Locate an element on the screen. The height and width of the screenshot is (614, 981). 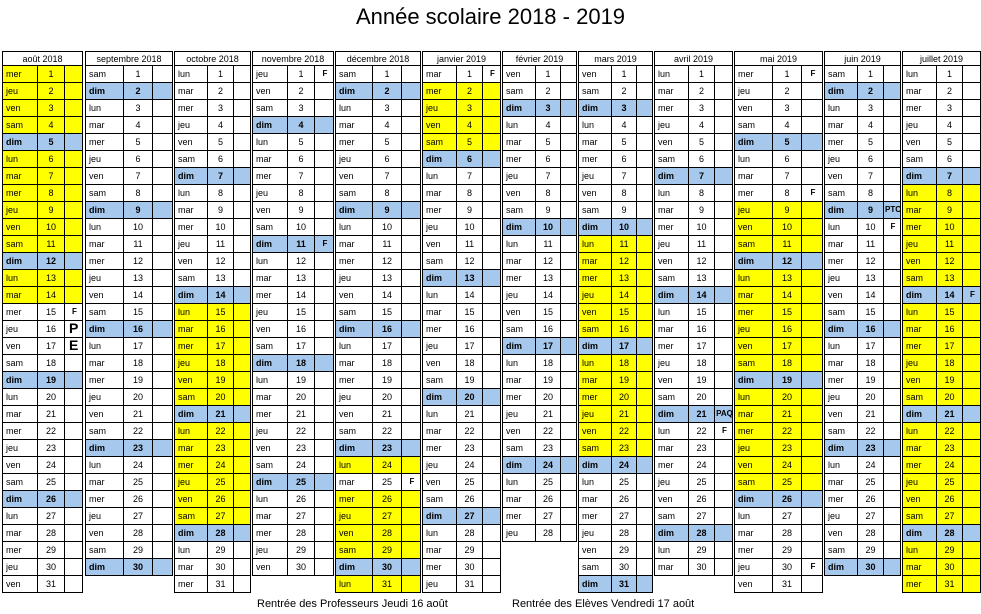
day-marker: PTC is located at coordinates (893, 209).